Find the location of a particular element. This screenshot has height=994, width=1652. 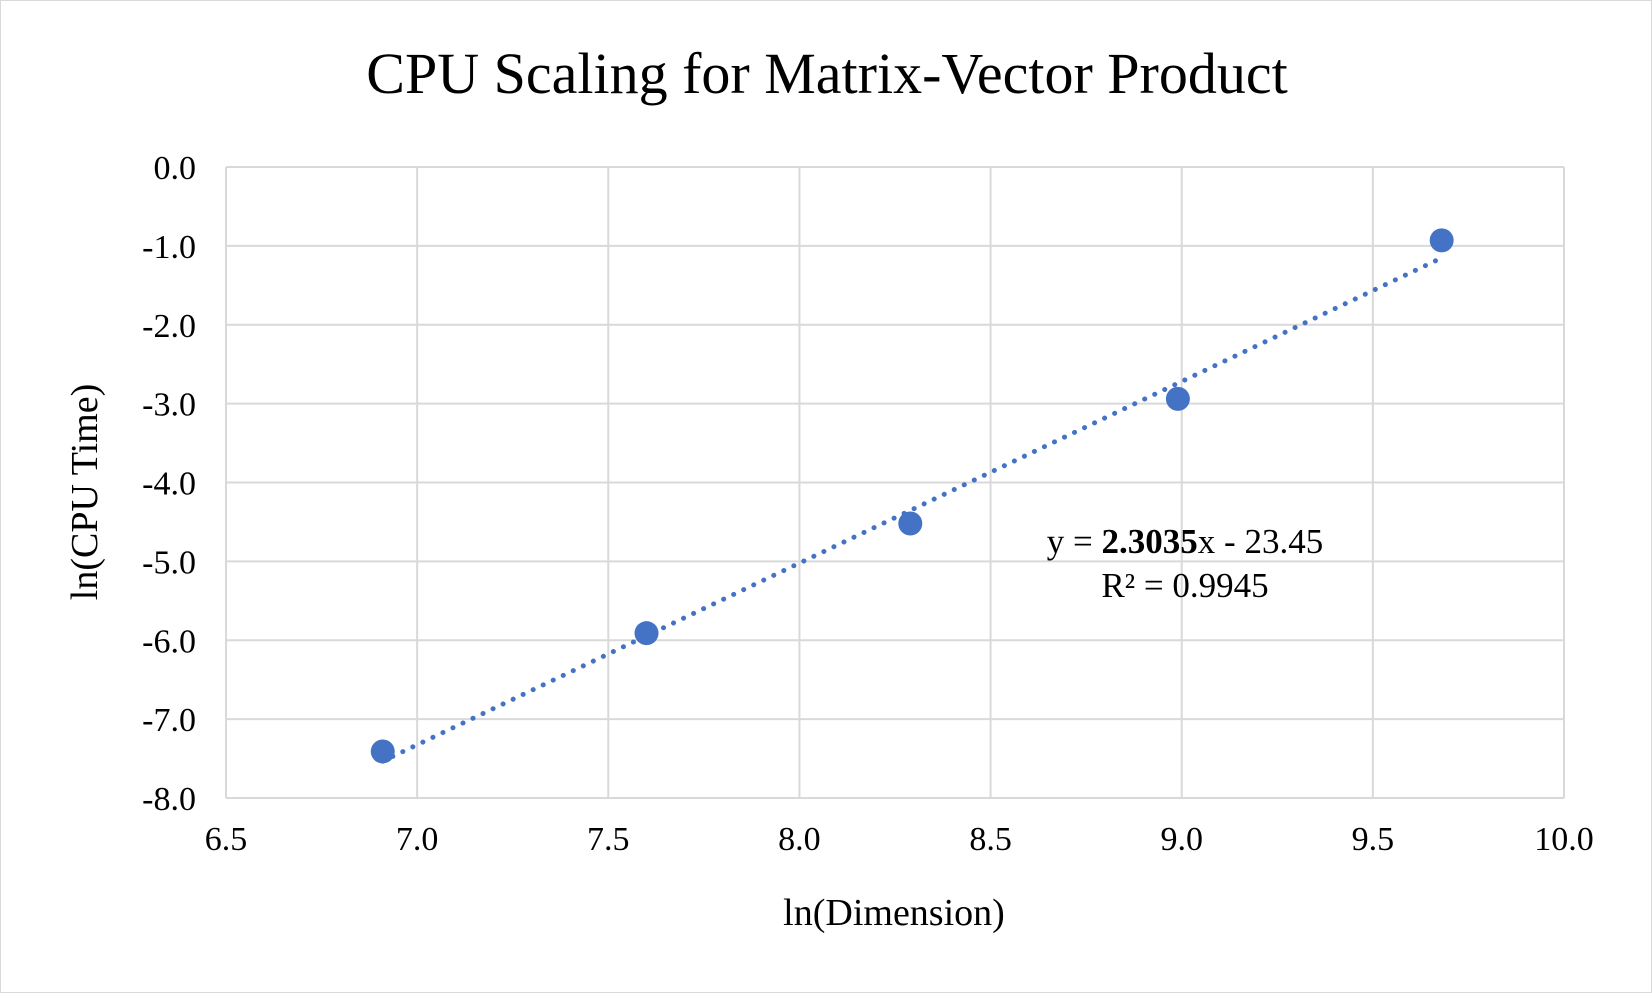

trendline-equation: y = 2.3035x - 23.45 is located at coordinates (1185, 541).